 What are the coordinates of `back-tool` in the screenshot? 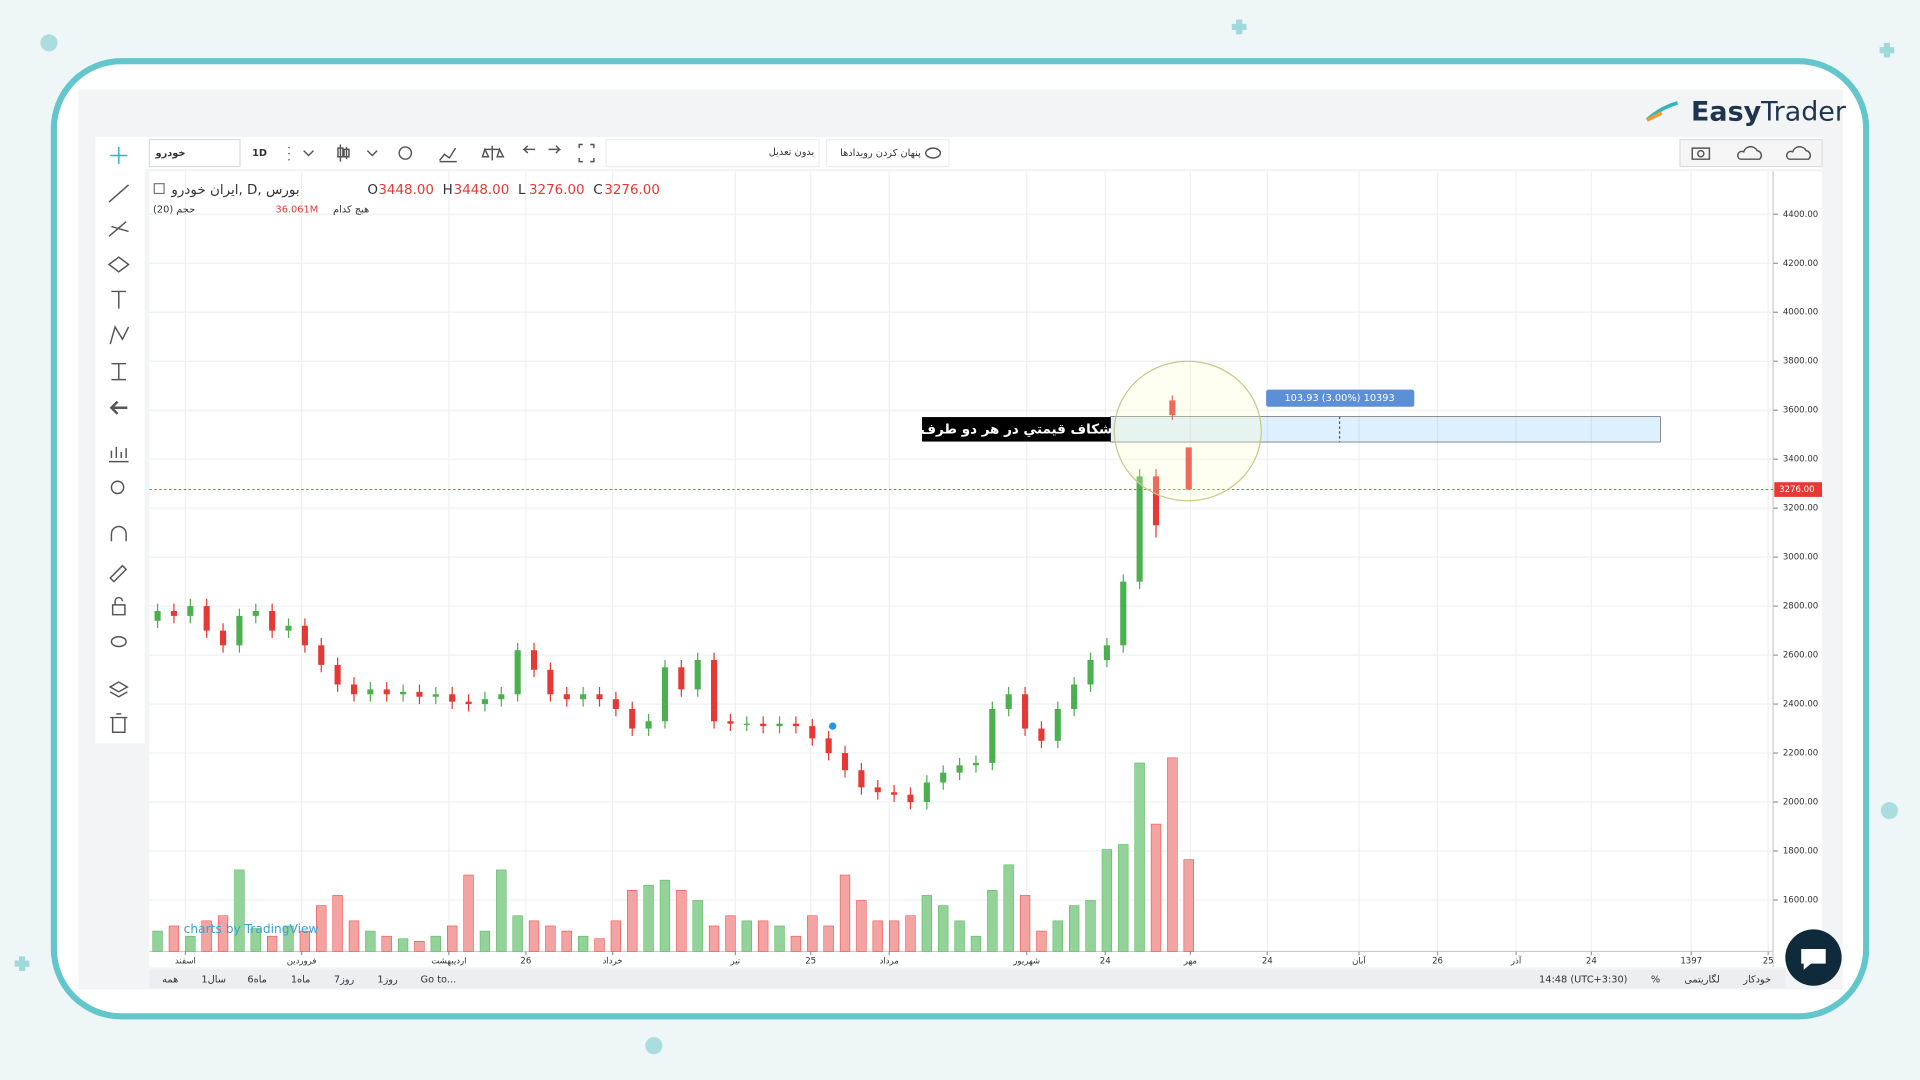 It's located at (118, 407).